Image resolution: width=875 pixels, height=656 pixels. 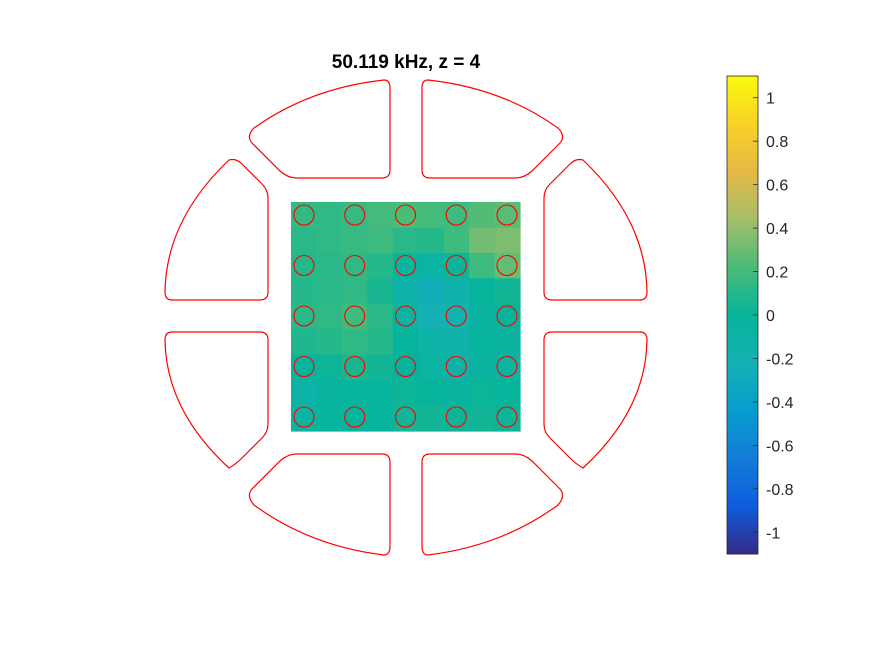 I want to click on colorbar-tick-label: -0.2, so click(x=780, y=359).